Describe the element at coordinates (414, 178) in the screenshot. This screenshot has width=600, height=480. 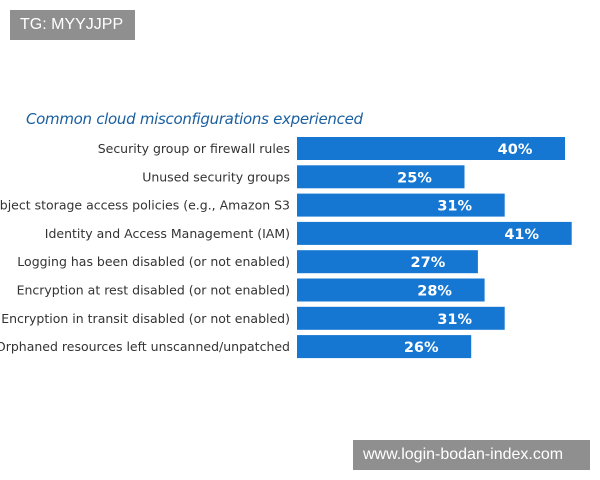
I see `value-label-2: 25%` at that location.